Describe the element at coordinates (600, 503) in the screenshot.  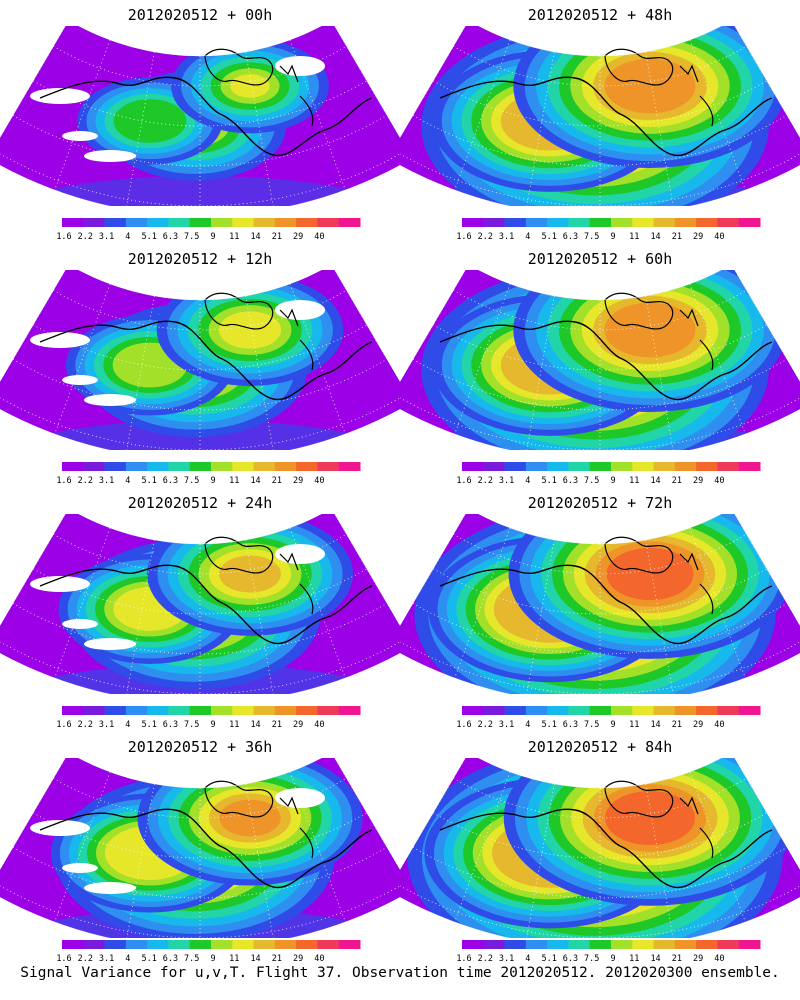
I see `panel-title: 2012020512 + 72h` at that location.